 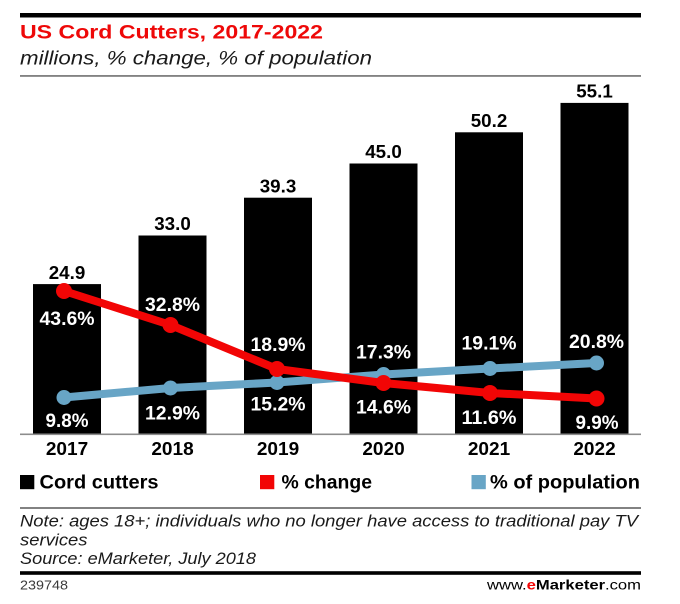 What do you see at coordinates (383, 408) in the screenshot?
I see `svg-text: 14.6%` at bounding box center [383, 408].